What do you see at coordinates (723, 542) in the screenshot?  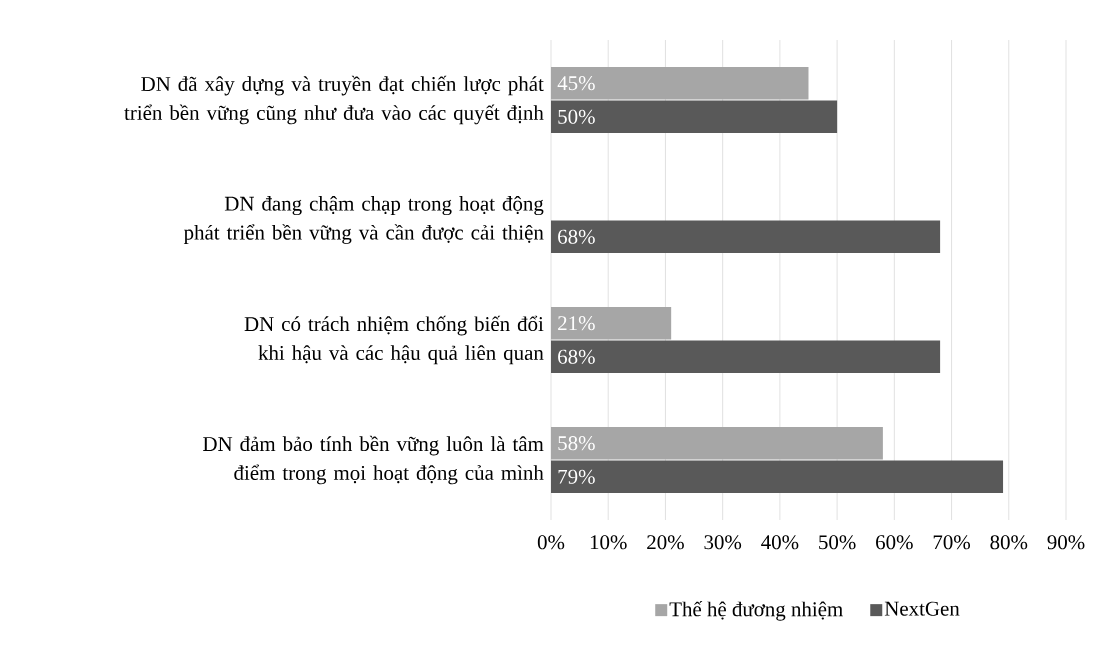 I see `x-tick-label: 30%` at bounding box center [723, 542].